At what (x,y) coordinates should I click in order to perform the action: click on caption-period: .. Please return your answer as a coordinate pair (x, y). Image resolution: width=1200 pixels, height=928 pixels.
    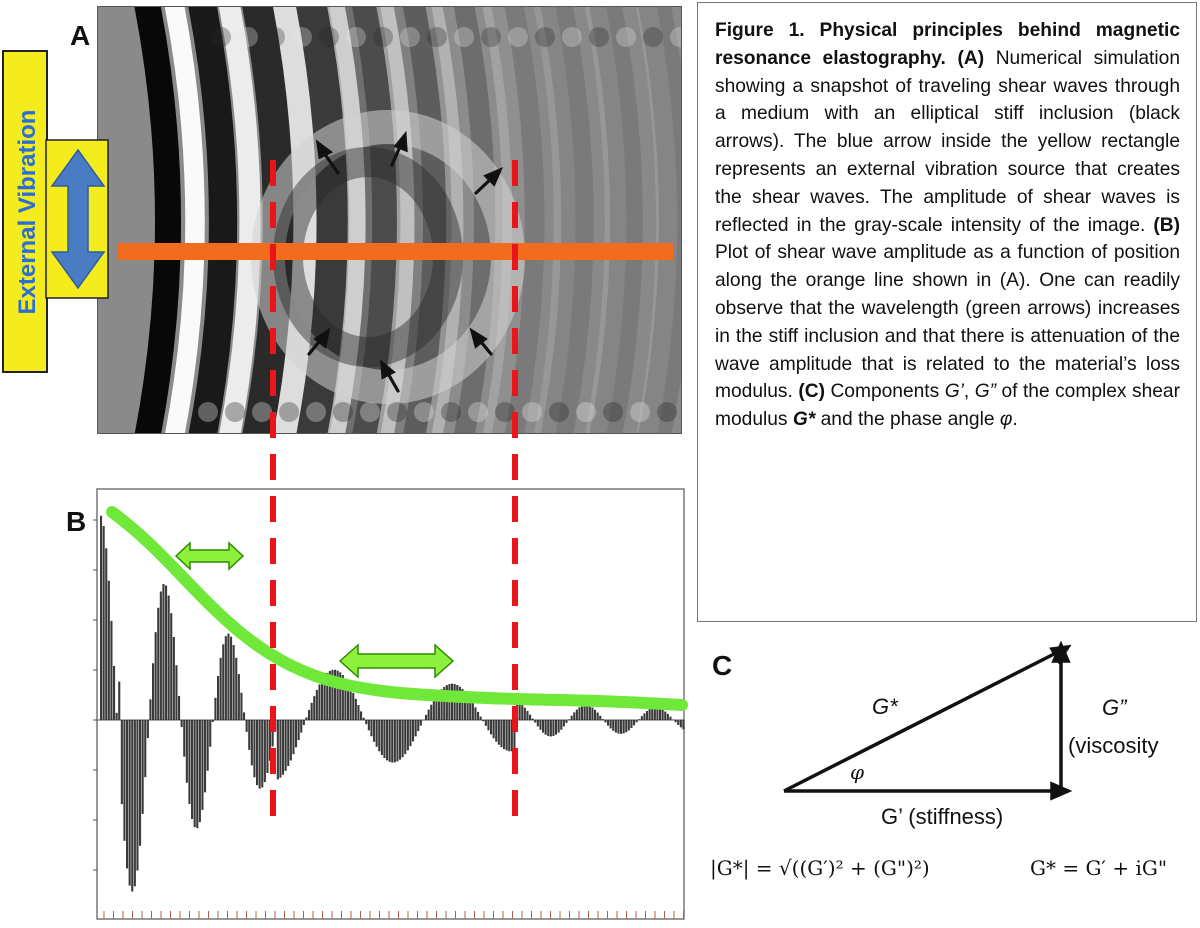
    Looking at the image, I should click on (1015, 420).